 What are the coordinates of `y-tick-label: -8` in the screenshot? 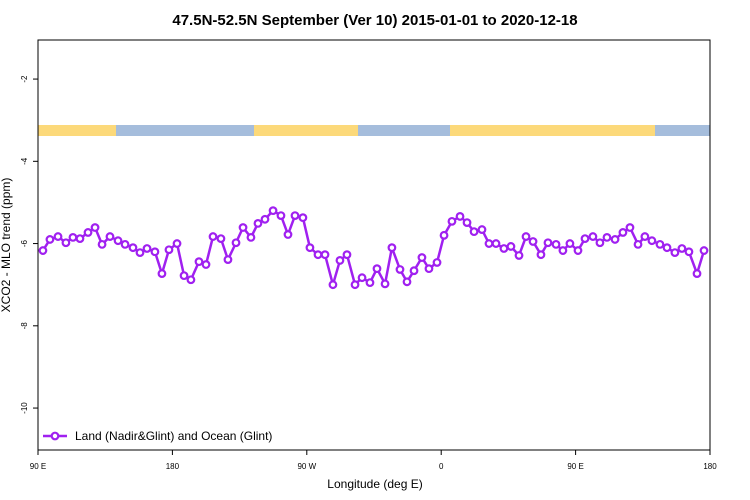 It's located at (24, 326).